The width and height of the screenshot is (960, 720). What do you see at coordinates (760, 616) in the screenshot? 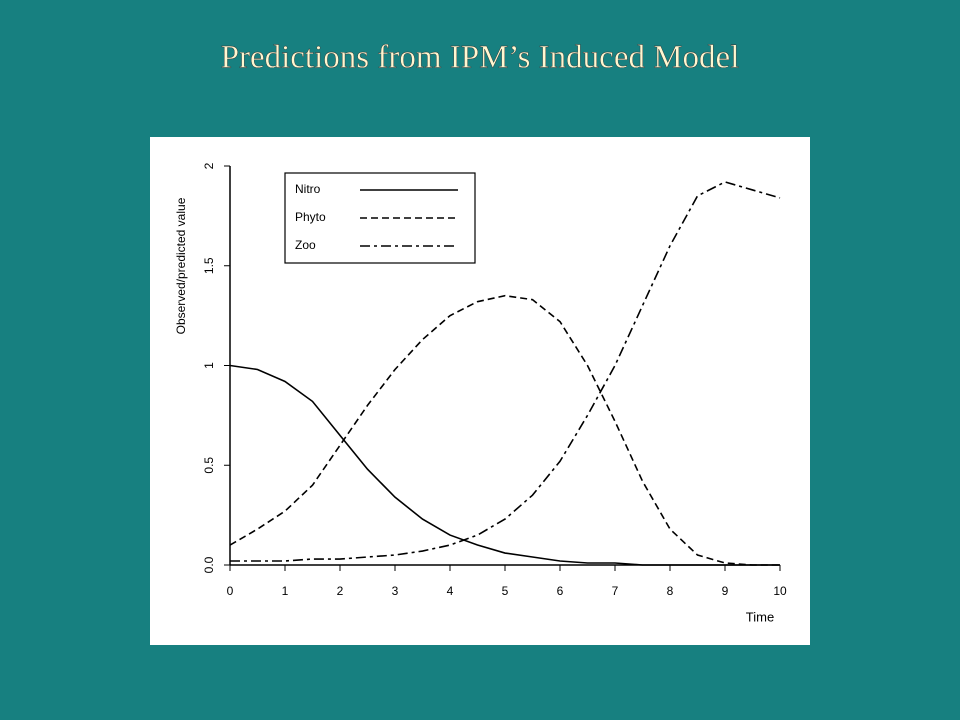
I see `x-axis-label: Time` at bounding box center [760, 616].